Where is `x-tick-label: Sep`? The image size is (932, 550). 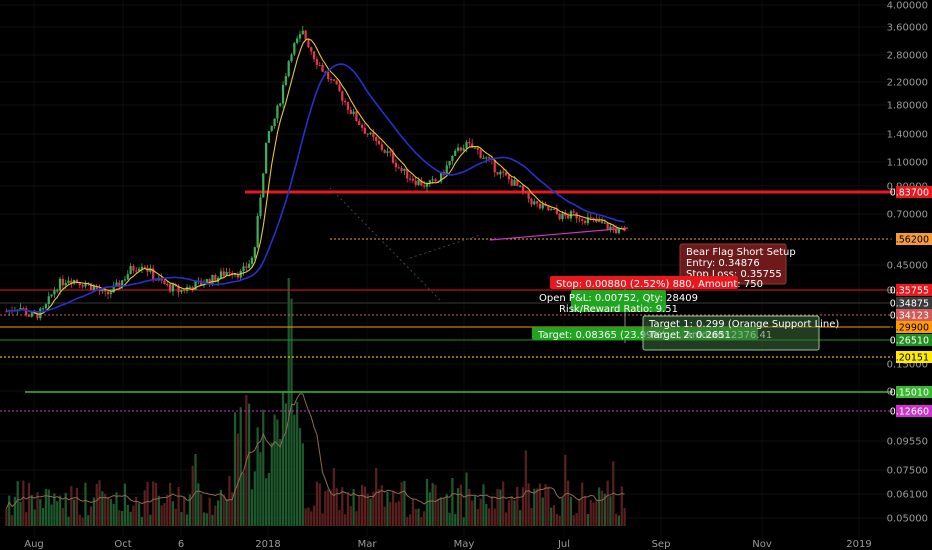
x-tick-label: Sep is located at coordinates (661, 544).